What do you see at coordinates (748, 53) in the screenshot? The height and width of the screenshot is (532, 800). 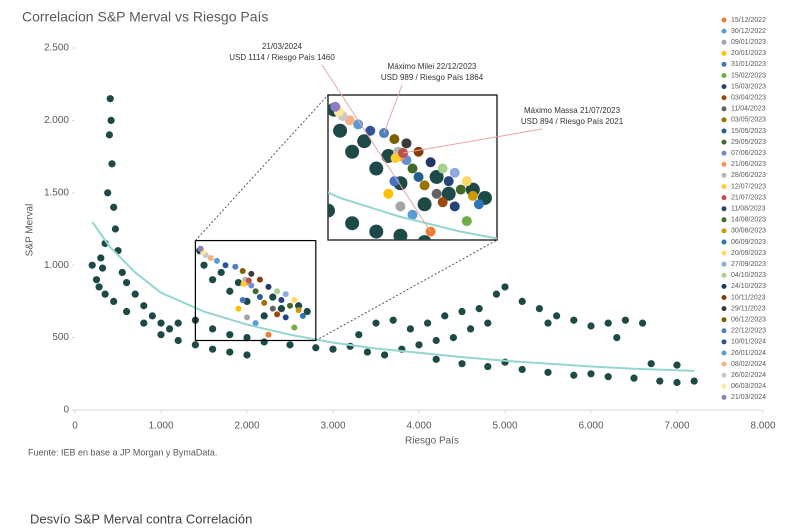 I see `legend-label: 20/01/2023` at bounding box center [748, 53].